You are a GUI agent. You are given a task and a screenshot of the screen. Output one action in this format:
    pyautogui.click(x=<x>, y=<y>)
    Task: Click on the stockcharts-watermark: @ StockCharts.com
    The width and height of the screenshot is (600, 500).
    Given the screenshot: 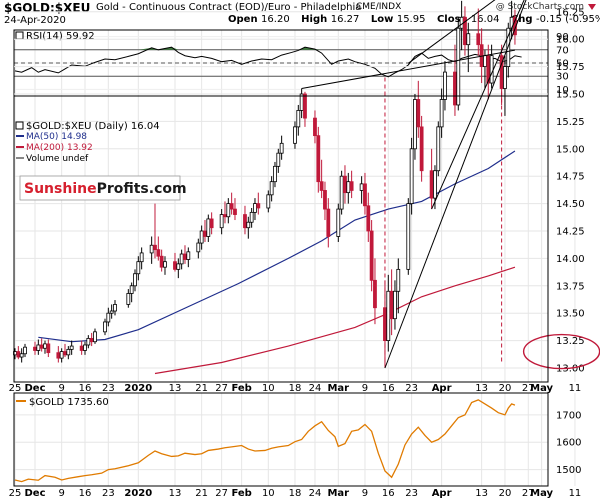 What is the action you would take?
    pyautogui.click(x=539, y=7)
    